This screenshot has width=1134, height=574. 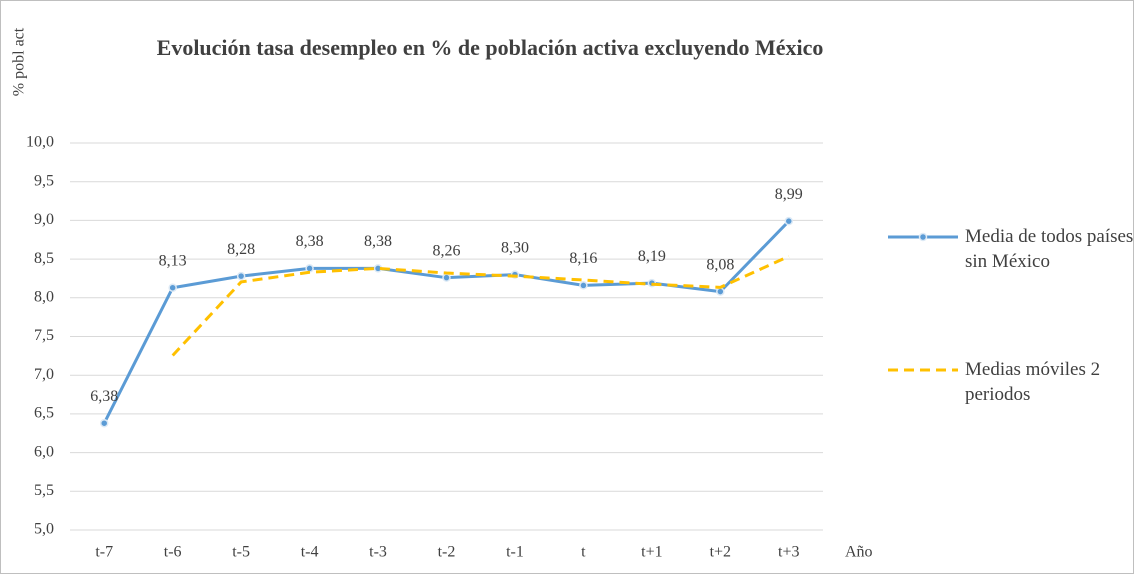 I want to click on legend-label: Medias móviles 2 periodos, so click(x=1033, y=382).